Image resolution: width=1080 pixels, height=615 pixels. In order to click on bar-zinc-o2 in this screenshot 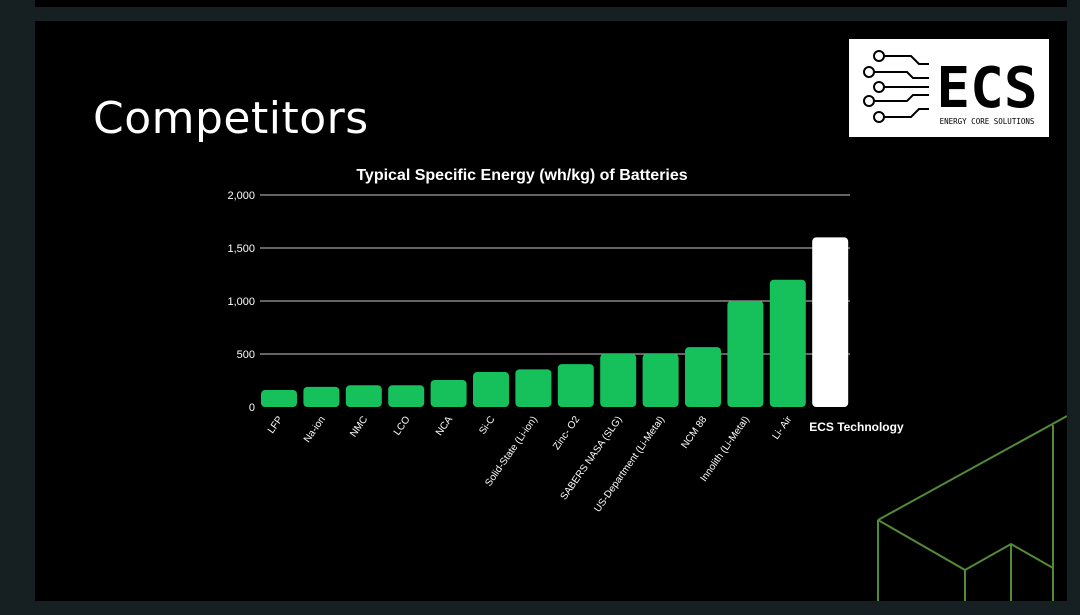, I will do `click(575, 385)`.